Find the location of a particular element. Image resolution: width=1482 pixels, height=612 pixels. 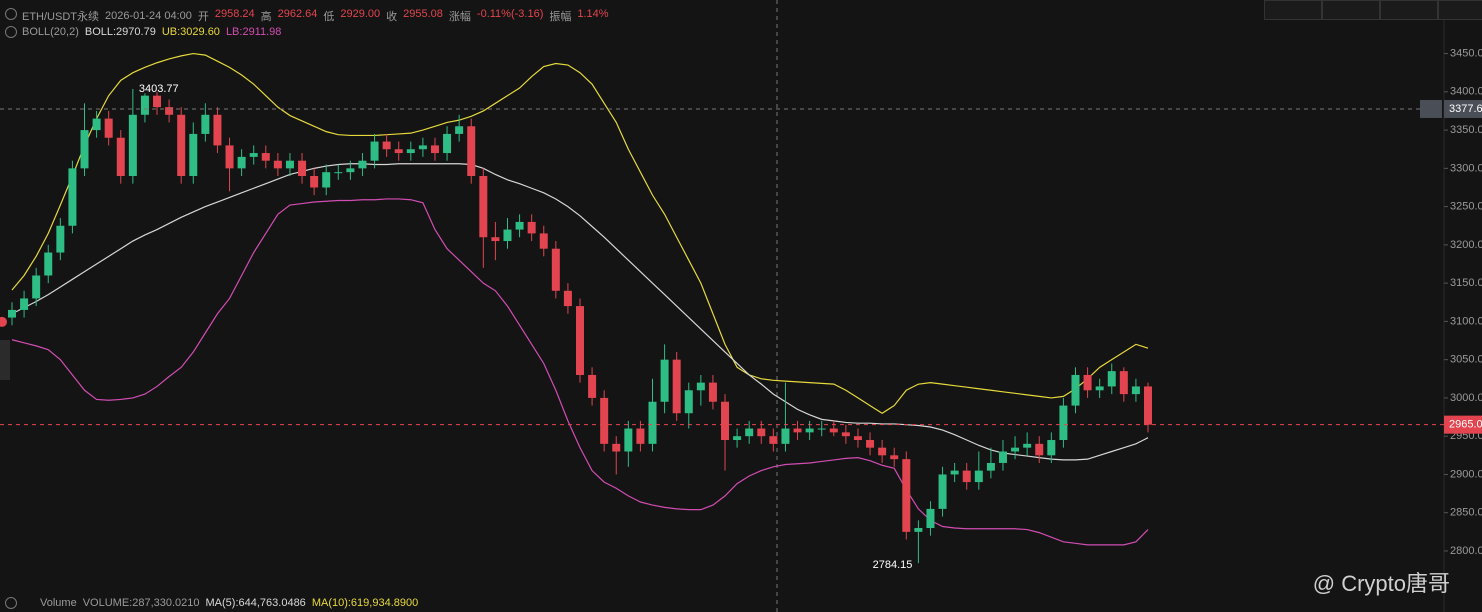

crosshair-button is located at coordinates (1431, 108).